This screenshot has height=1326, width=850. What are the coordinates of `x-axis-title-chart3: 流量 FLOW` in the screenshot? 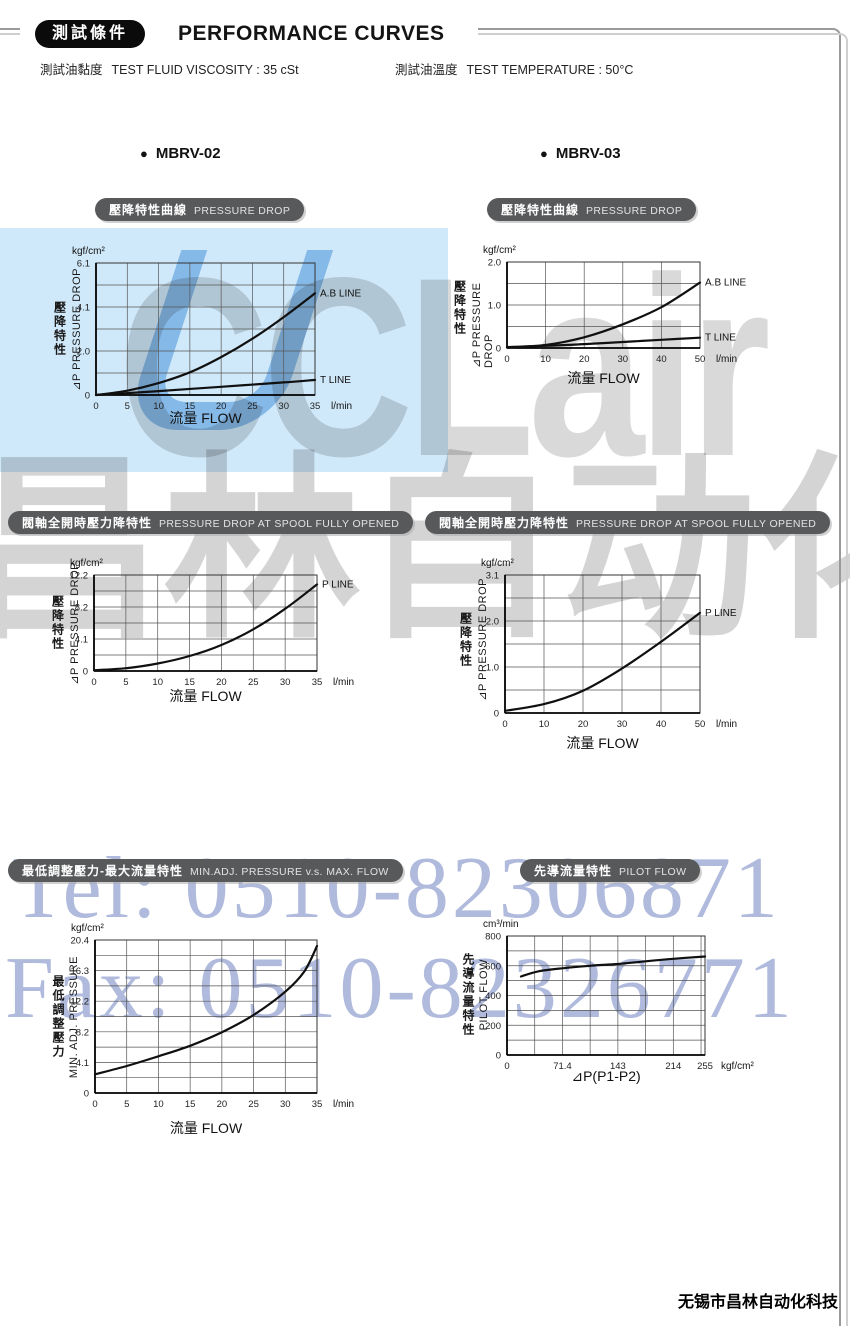 It's located at (205, 696).